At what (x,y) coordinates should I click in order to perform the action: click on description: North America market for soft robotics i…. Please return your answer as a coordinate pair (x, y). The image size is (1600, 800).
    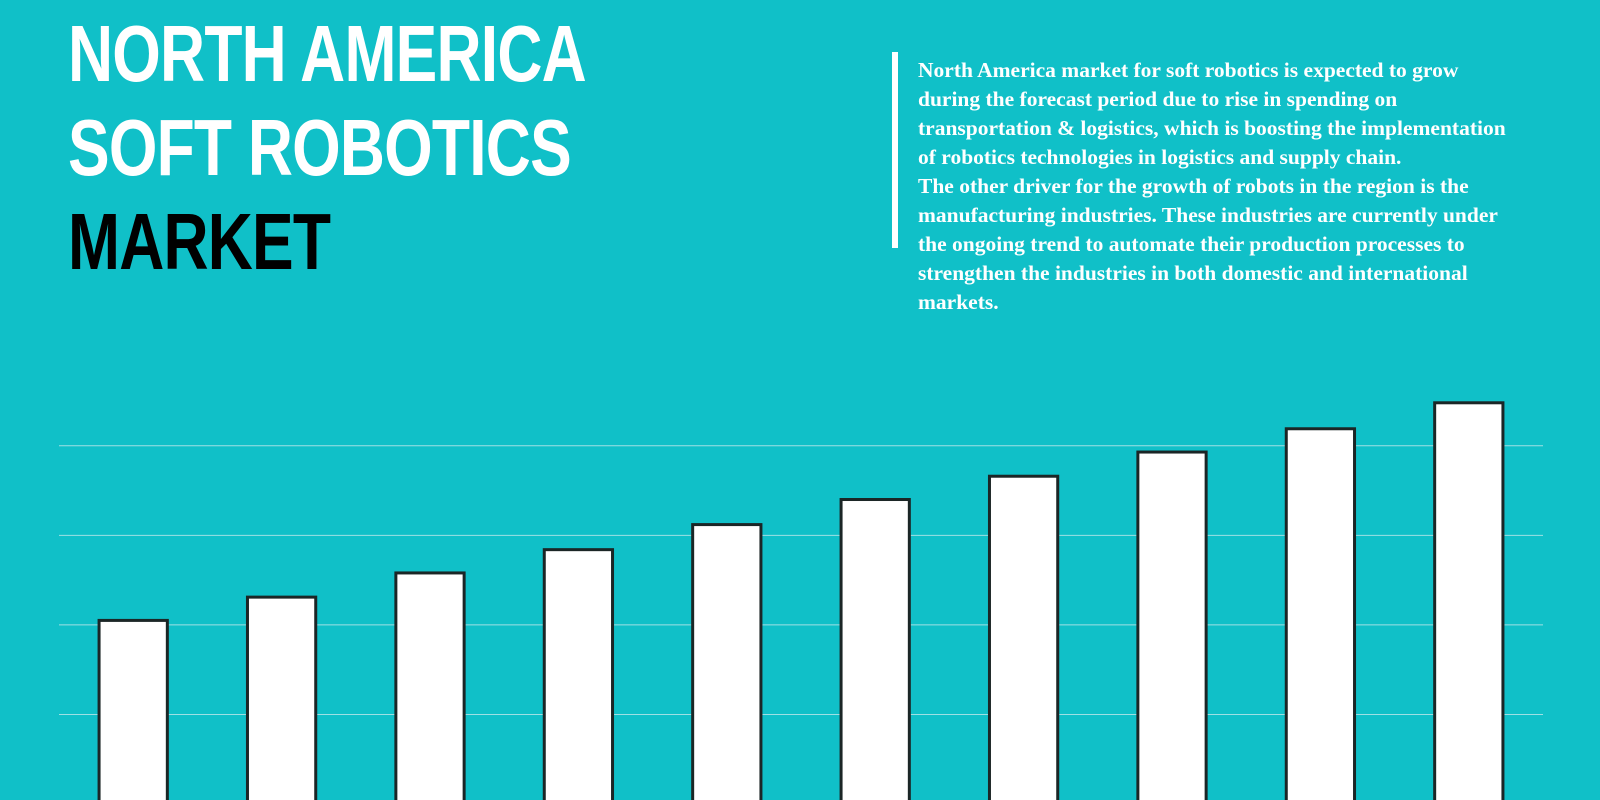
    Looking at the image, I should click on (1218, 186).